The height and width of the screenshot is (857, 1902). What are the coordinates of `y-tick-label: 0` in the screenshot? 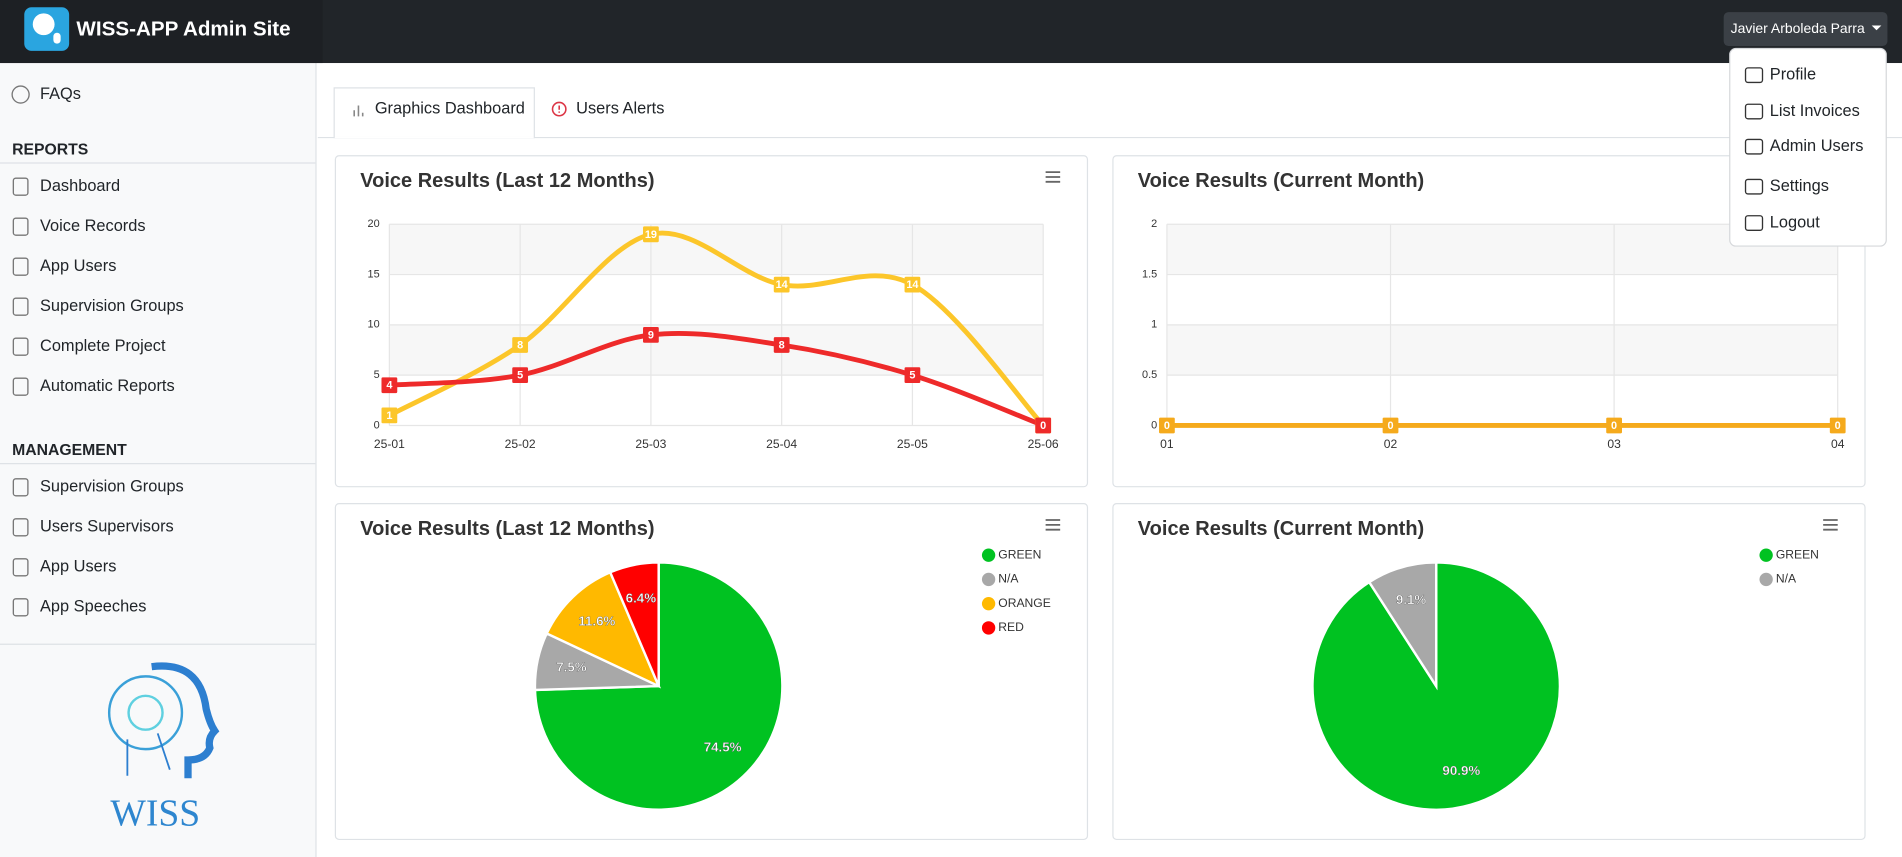 It's located at (377, 425).